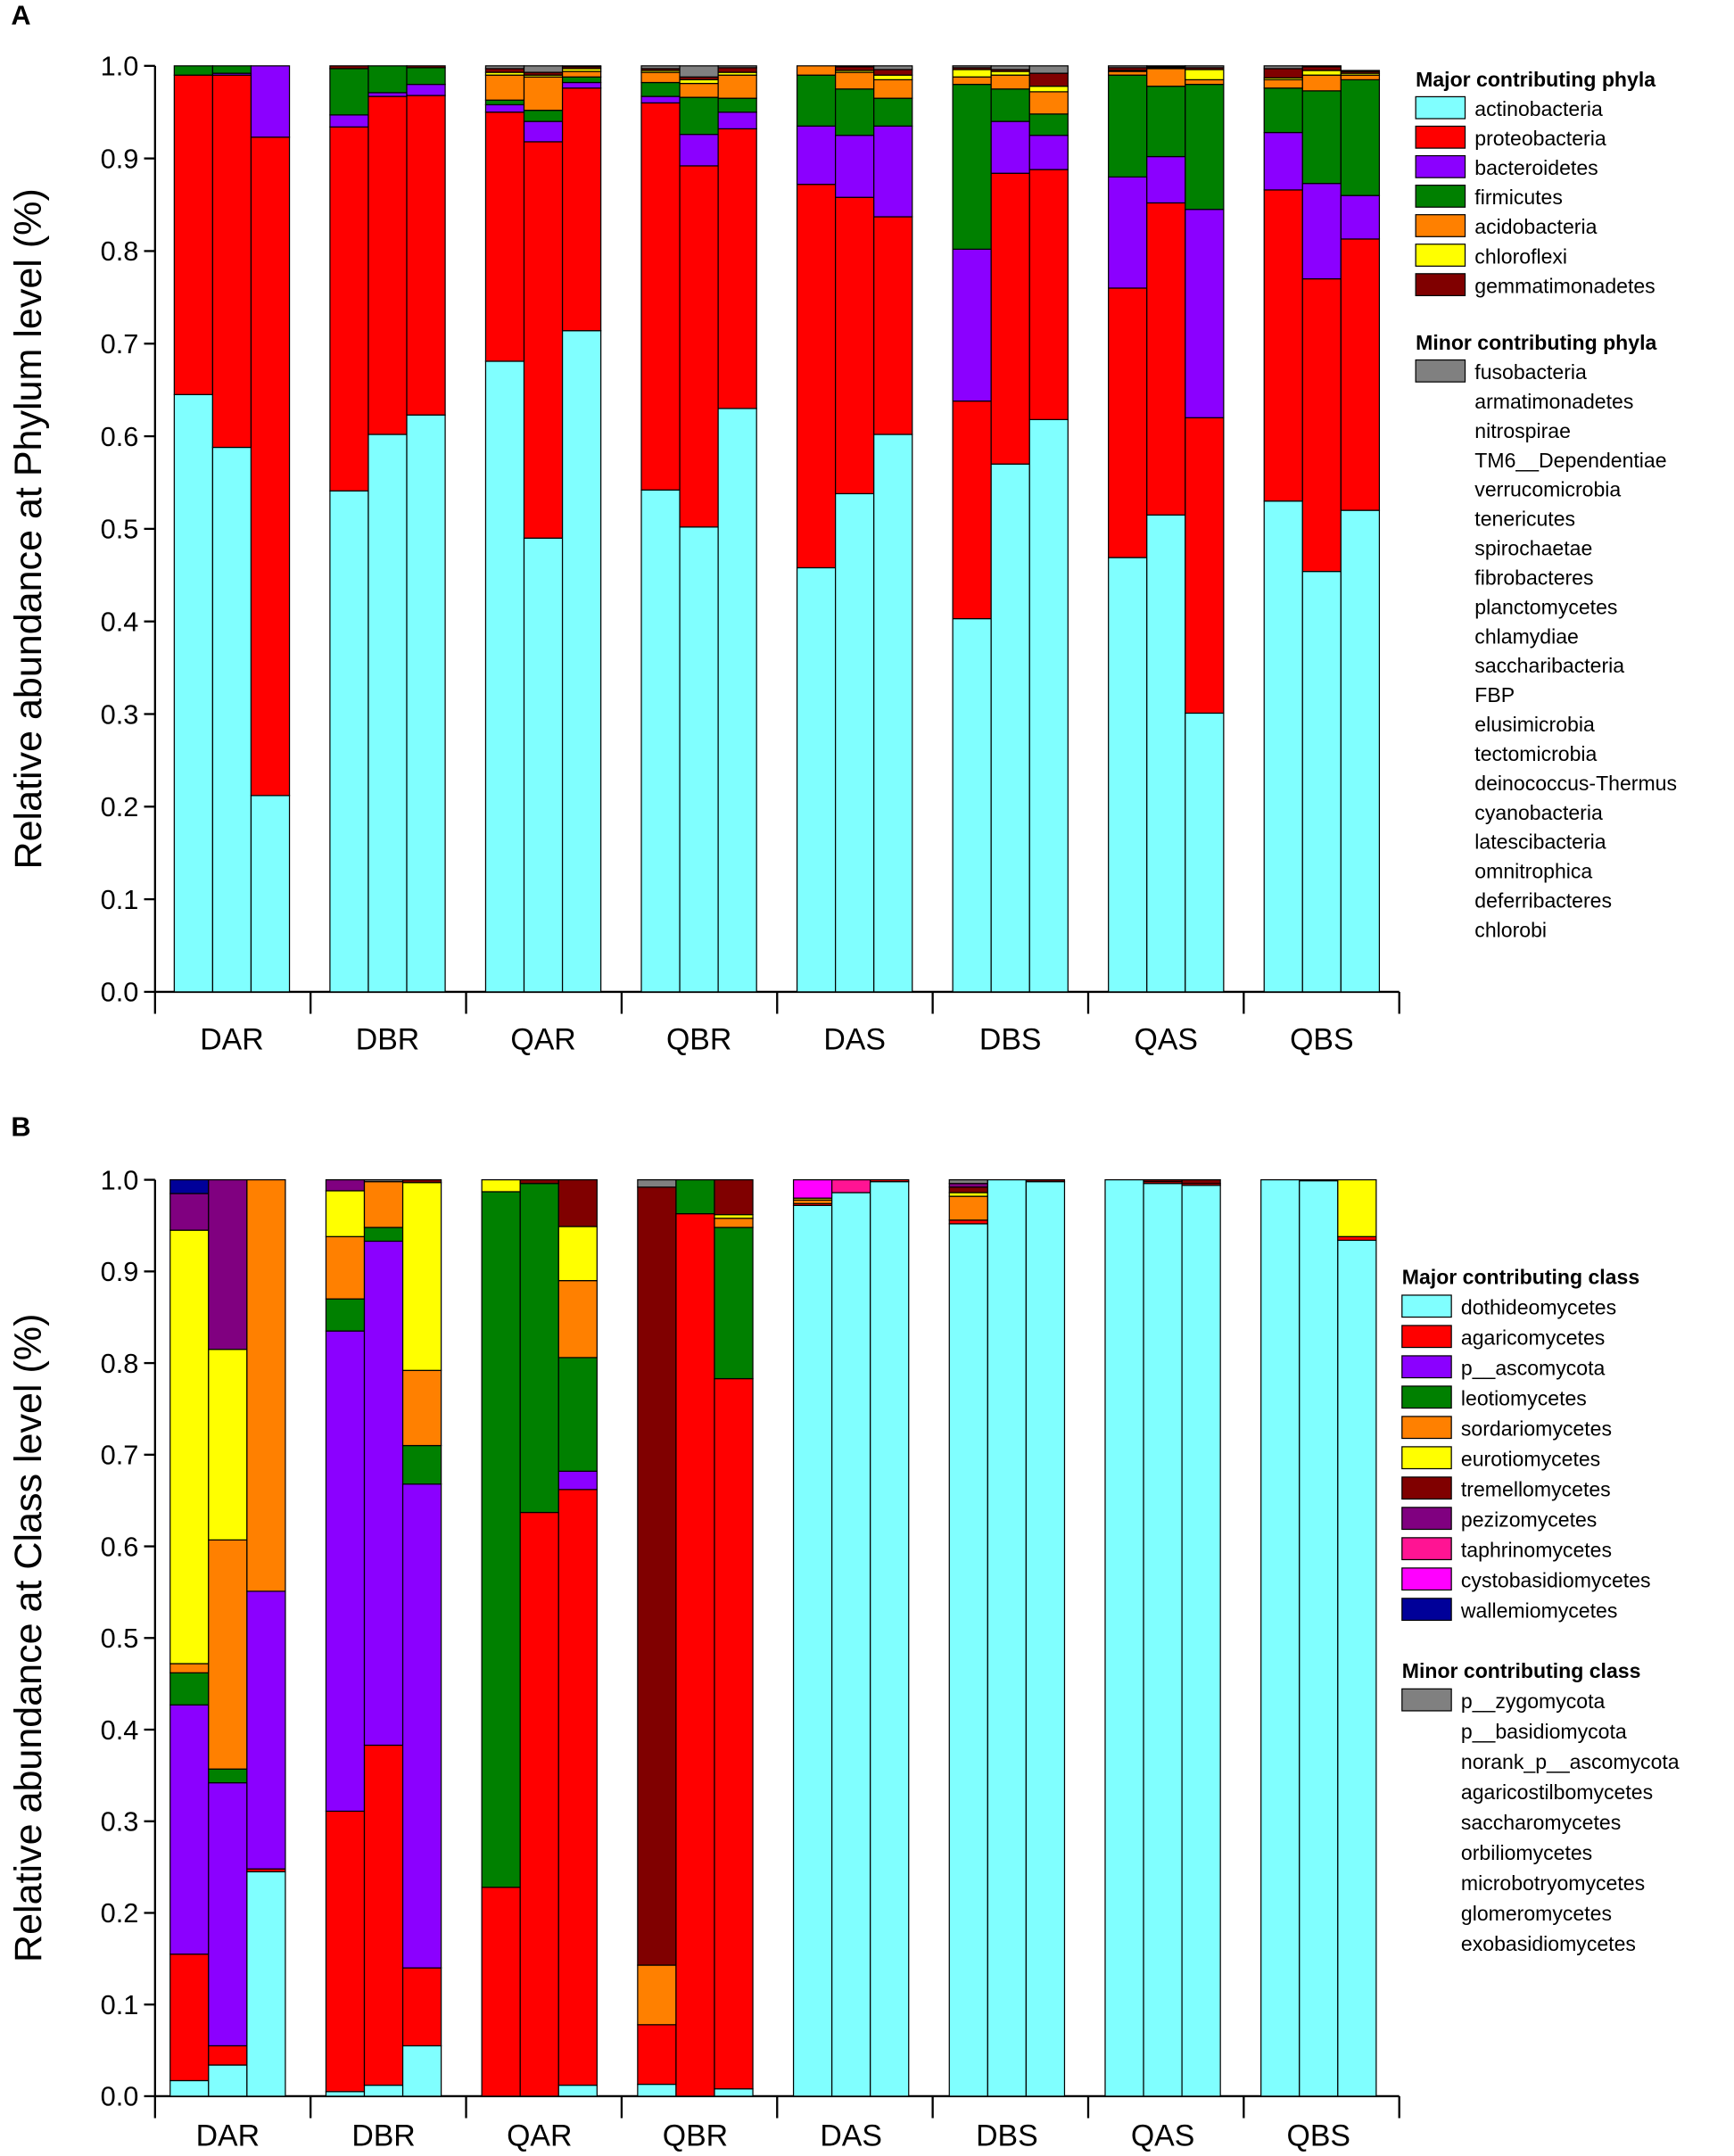 This screenshot has width=1734, height=2156. I want to click on legend-label: cystobasidiomycetes, so click(1556, 1579).